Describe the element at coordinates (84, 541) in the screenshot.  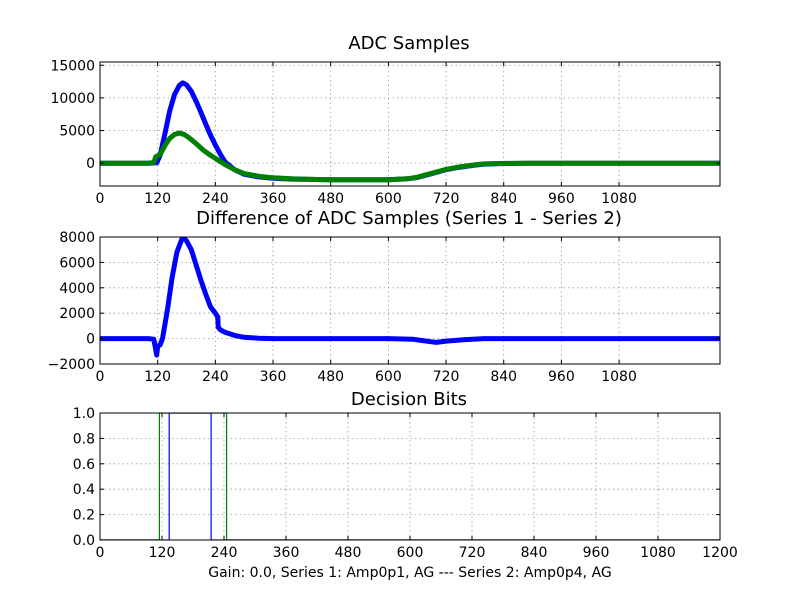
I see `y-tick-label: 0.0` at that location.